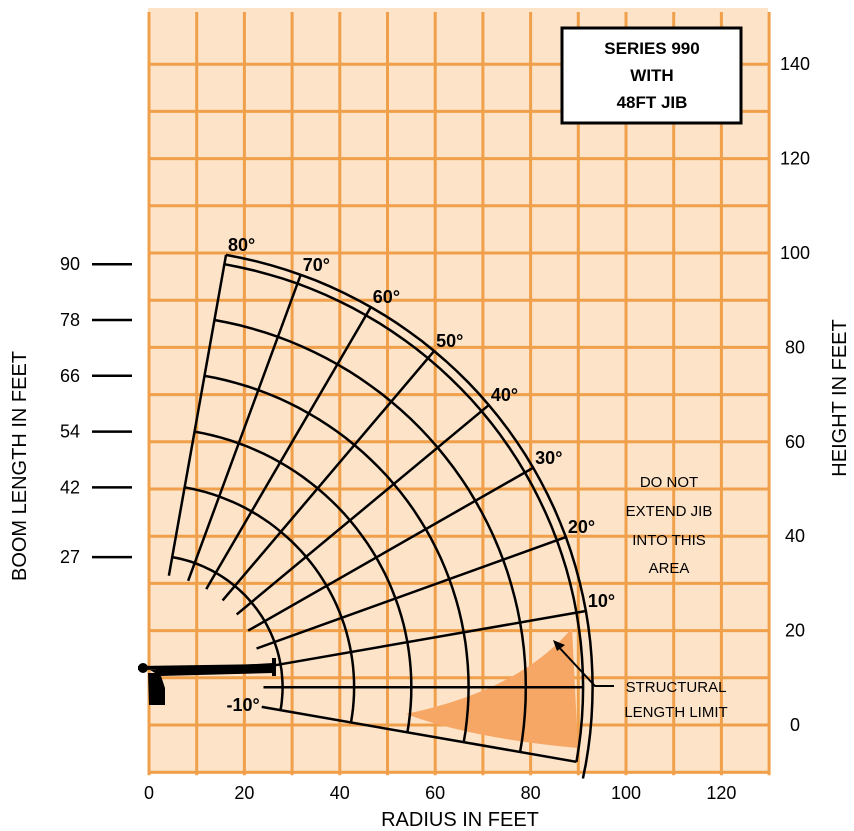 The width and height of the screenshot is (854, 831). What do you see at coordinates (721, 793) in the screenshot?
I see `x-tick-label: 120` at bounding box center [721, 793].